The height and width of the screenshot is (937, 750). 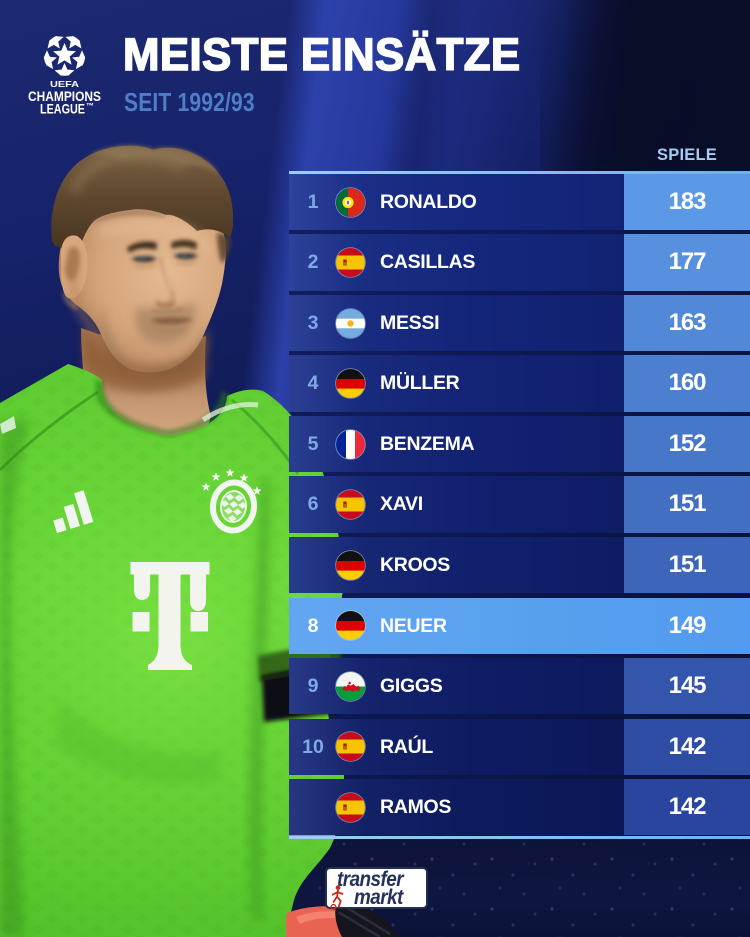 I want to click on svg-text: LEAGUE, so click(x=62, y=109).